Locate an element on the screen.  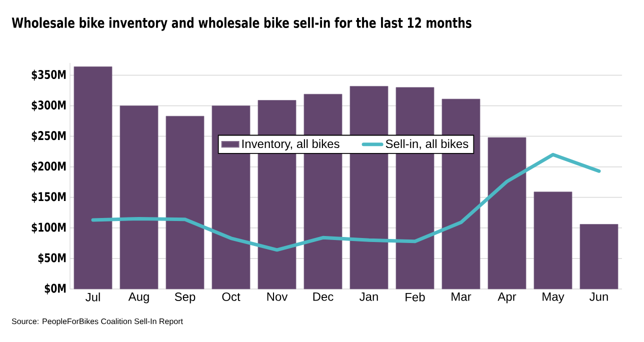
source-note: Source: PeopleForBikes Coalition Sell-In Report is located at coordinates (97, 322).